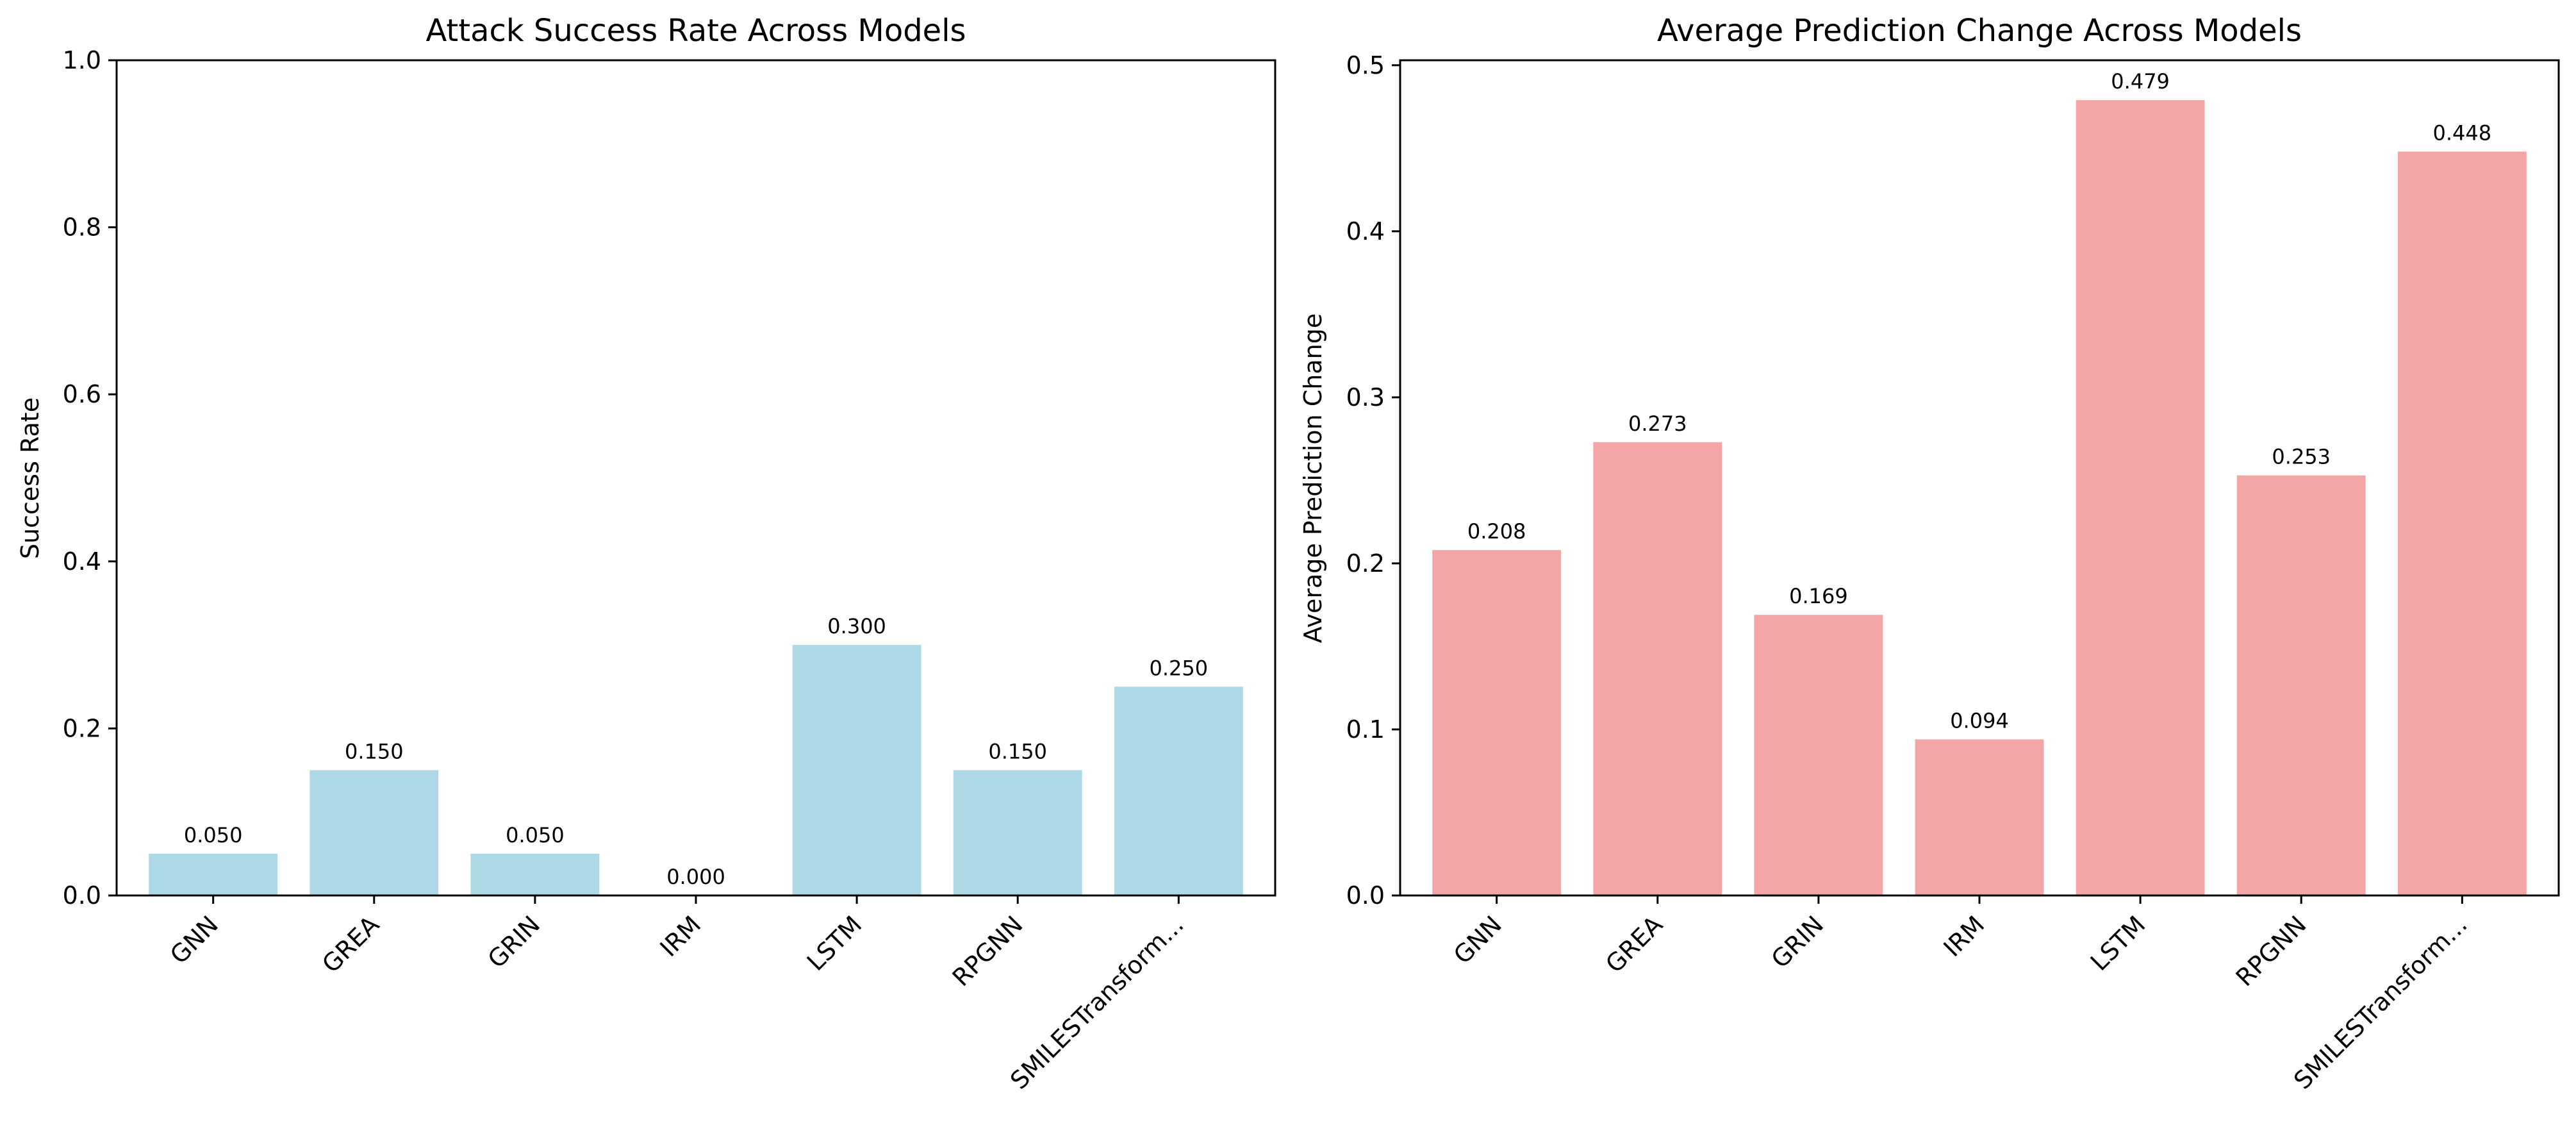  I want to click on data-label: 0.300, so click(856, 626).